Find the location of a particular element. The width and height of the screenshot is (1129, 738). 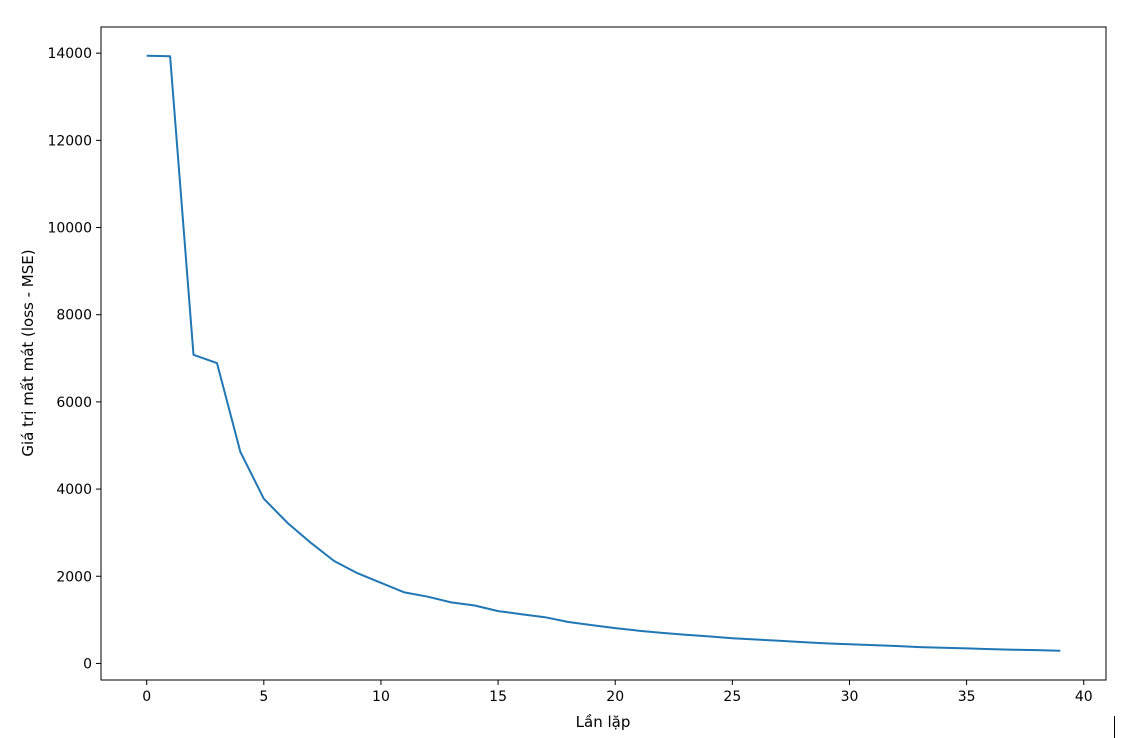

y-axis-label: Giá trị mất mát (loss - MSE) is located at coordinates (28, 352).